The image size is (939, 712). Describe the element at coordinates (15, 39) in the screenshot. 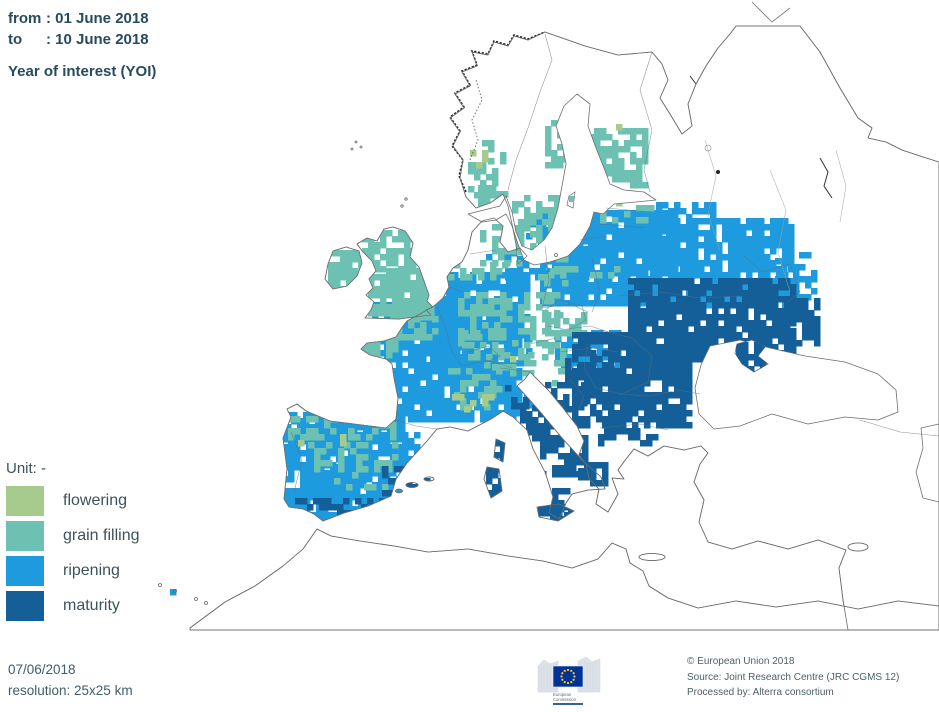

I see `to-label: to` at that location.